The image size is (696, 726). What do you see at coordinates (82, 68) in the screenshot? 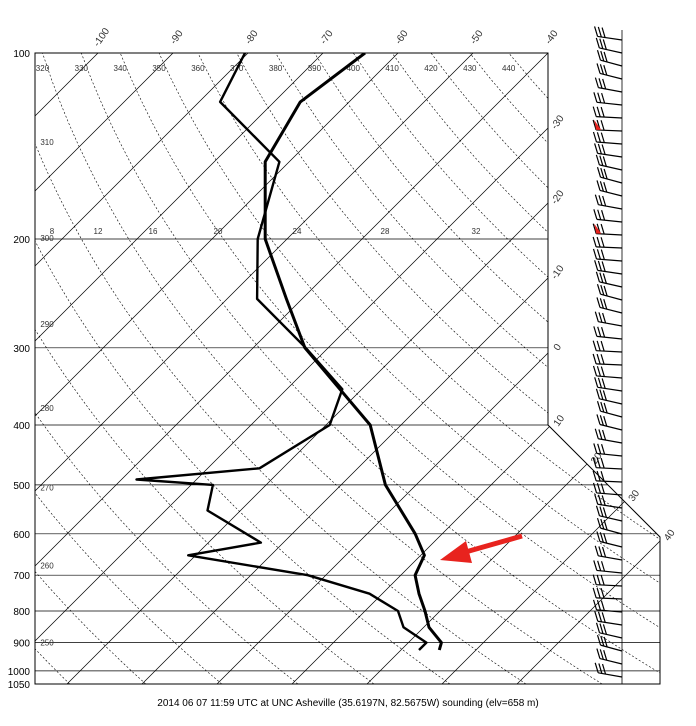
I see `adiabat-label: 330` at bounding box center [82, 68].